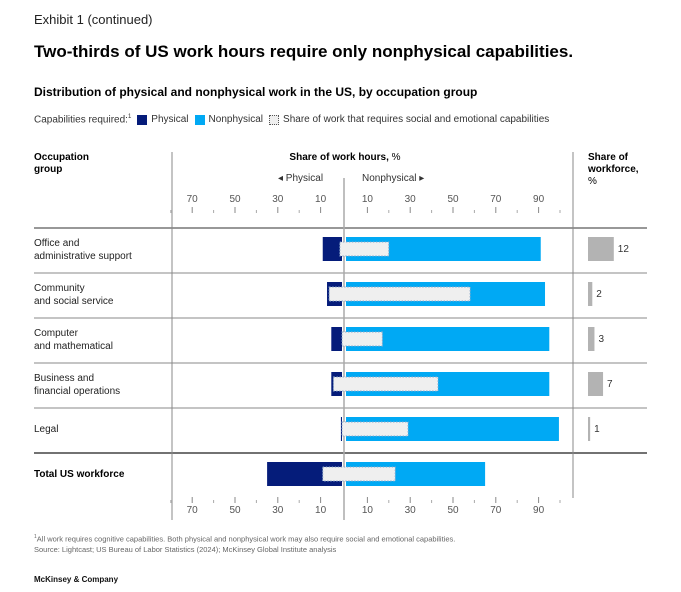 This screenshot has width=681, height=592. I want to click on workforce-value-label: 2, so click(599, 294).